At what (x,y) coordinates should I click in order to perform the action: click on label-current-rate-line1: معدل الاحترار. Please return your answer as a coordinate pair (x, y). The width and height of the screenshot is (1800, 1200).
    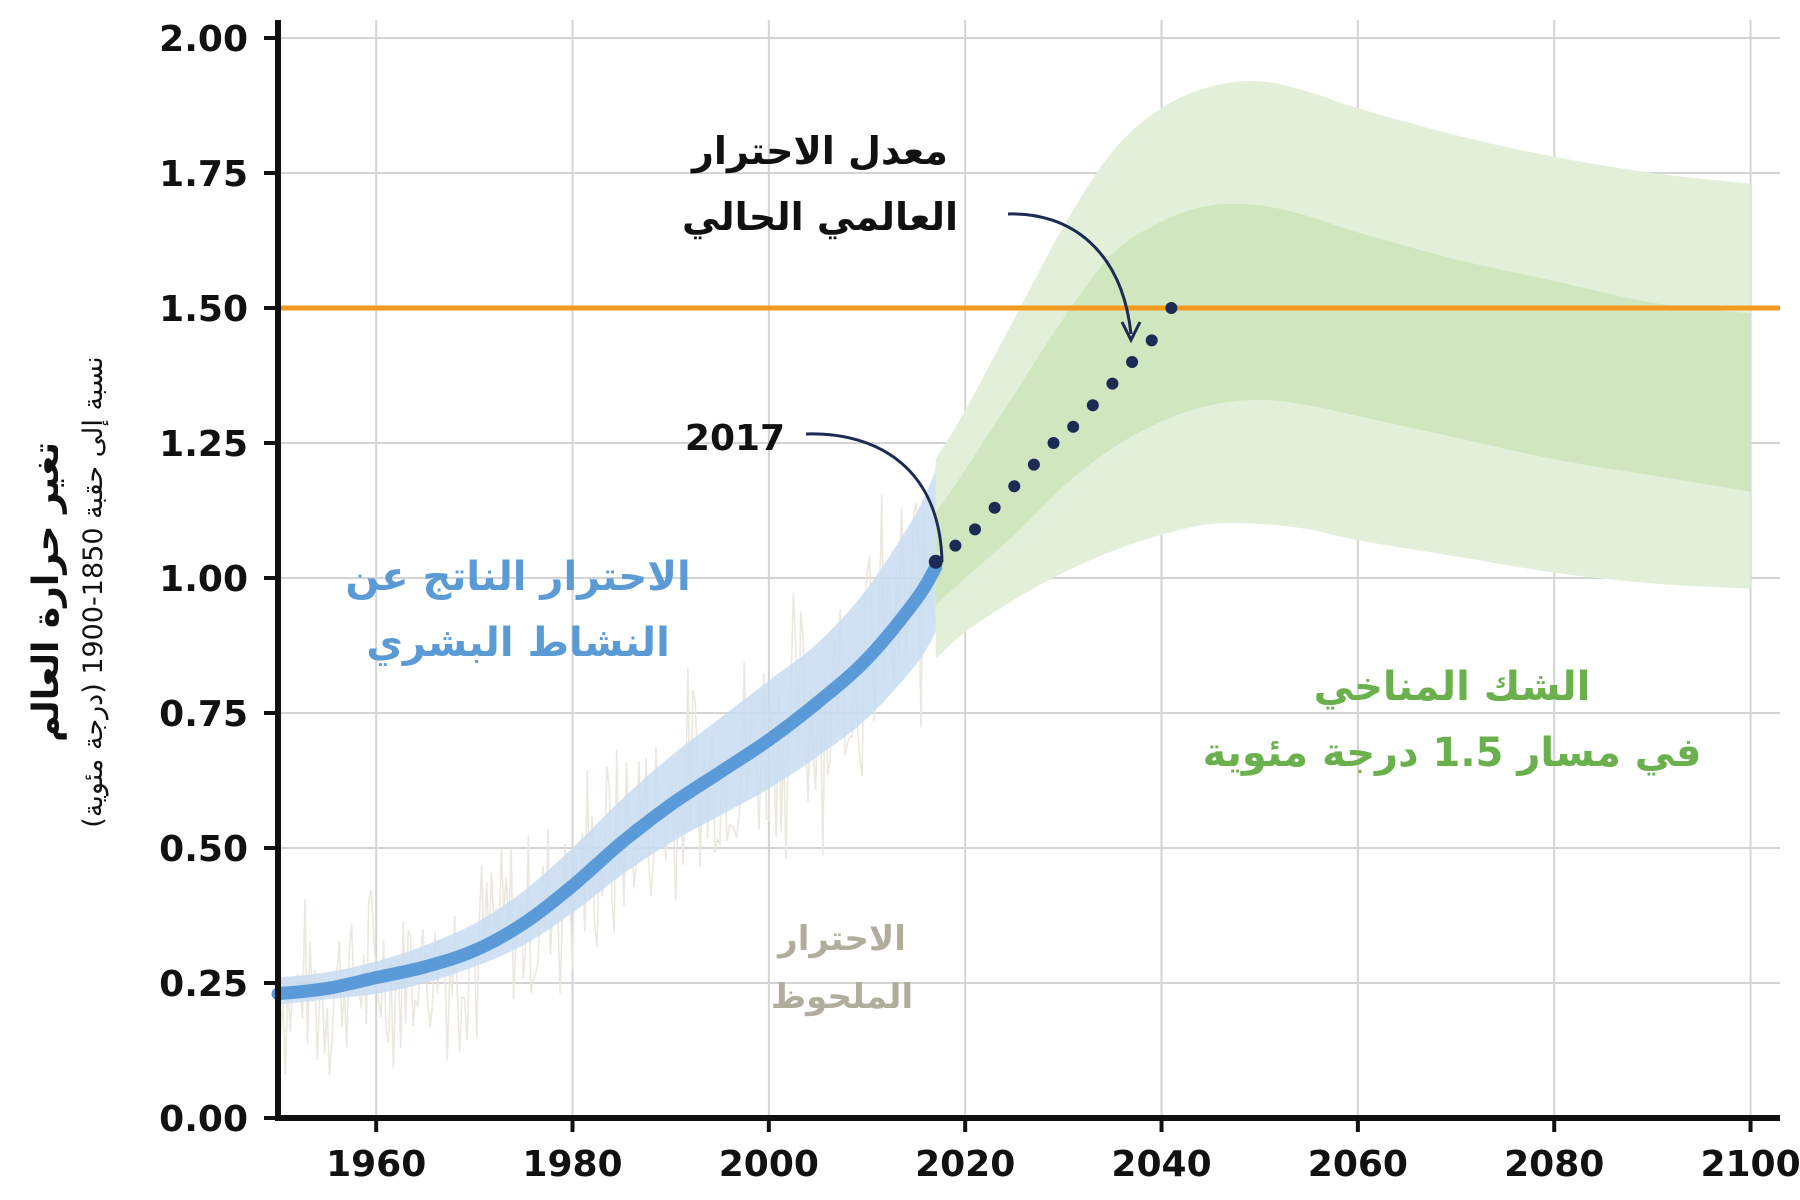
    Looking at the image, I should click on (819, 151).